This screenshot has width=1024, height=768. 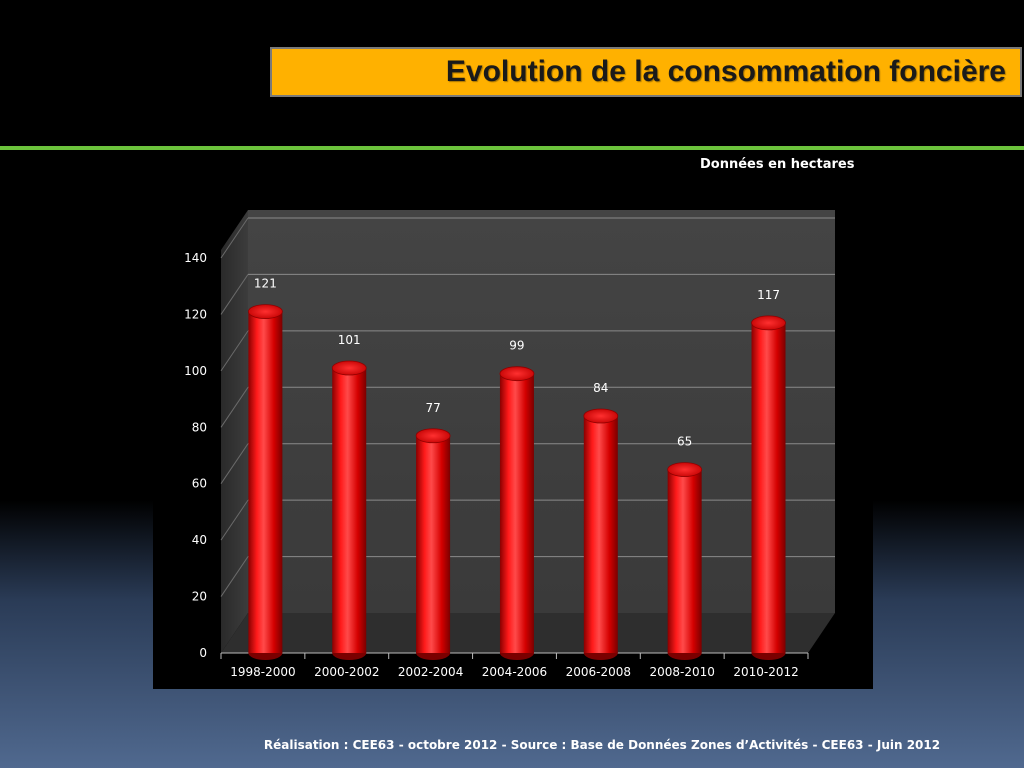 What do you see at coordinates (600, 388) in the screenshot?
I see `data-label: 84` at bounding box center [600, 388].